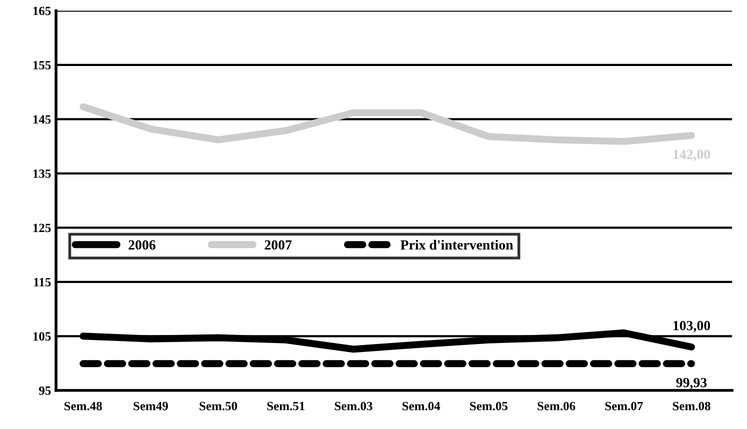 The image size is (747, 429). Describe the element at coordinates (151, 406) in the screenshot. I see `x-tick-label: Sem49` at that location.